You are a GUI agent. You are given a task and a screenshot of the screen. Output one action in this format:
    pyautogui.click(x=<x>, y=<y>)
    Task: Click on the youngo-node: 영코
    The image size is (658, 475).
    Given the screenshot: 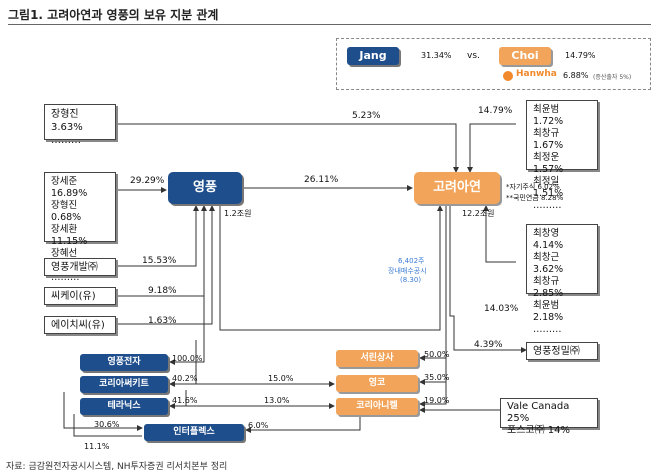 What is the action you would take?
    pyautogui.click(x=377, y=383)
    